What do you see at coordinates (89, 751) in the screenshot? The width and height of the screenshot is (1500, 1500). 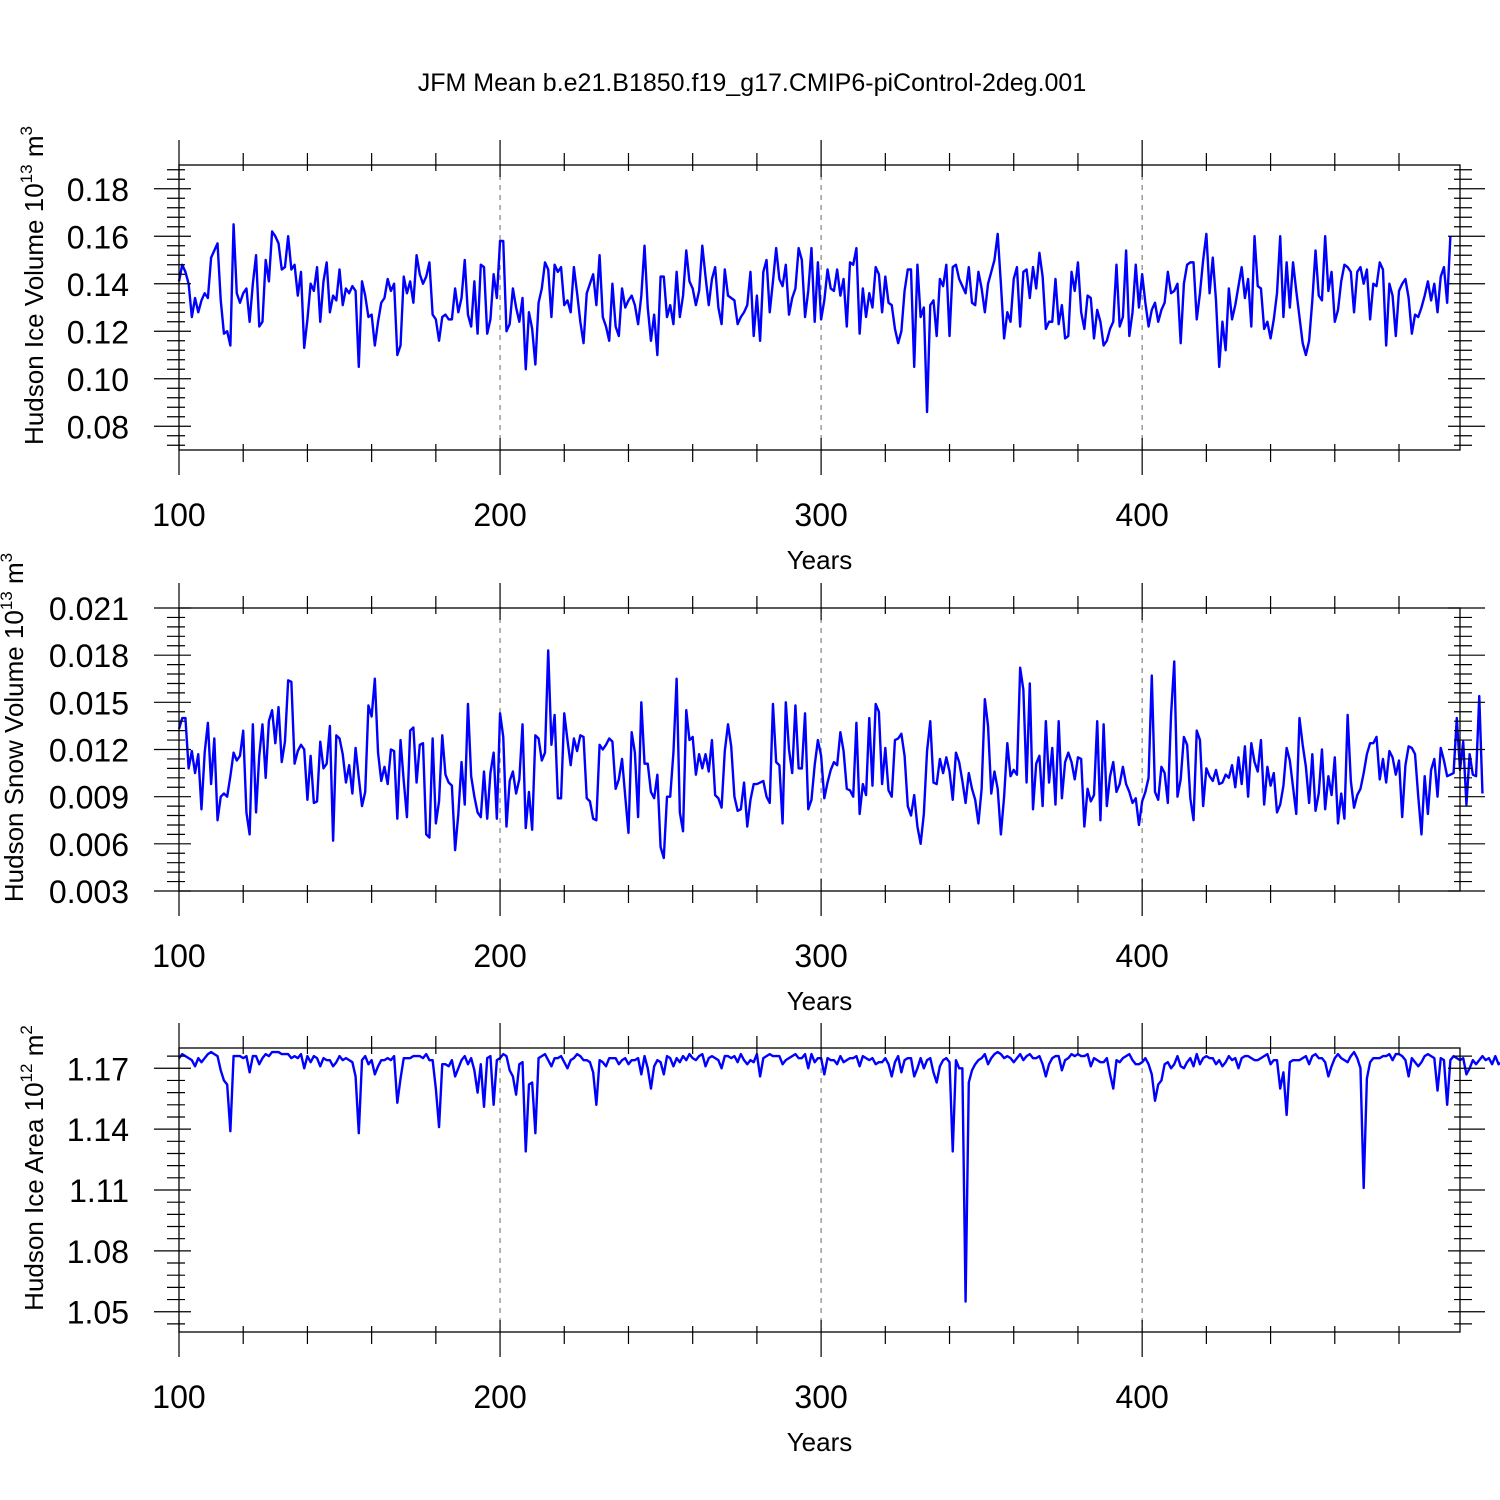 I see `y-tick-label: 0.012` at bounding box center [89, 751].